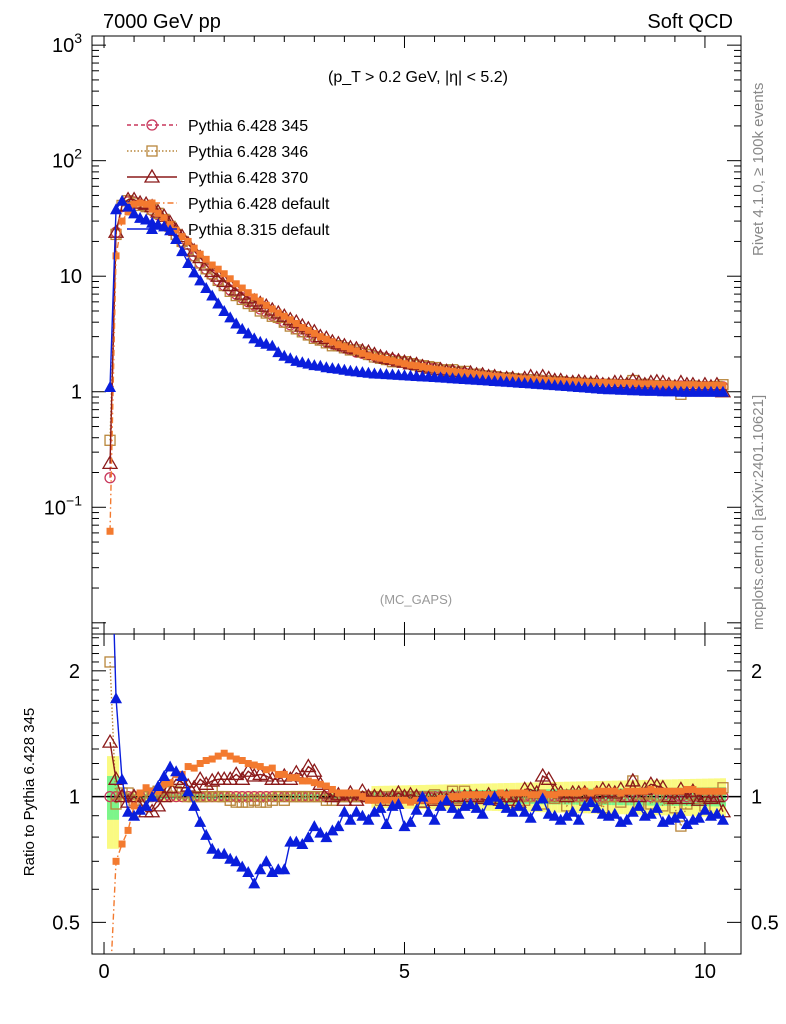 This screenshot has height=1024, width=786. What do you see at coordinates (152, 175) in the screenshot?
I see `legend-marker` at bounding box center [152, 175].